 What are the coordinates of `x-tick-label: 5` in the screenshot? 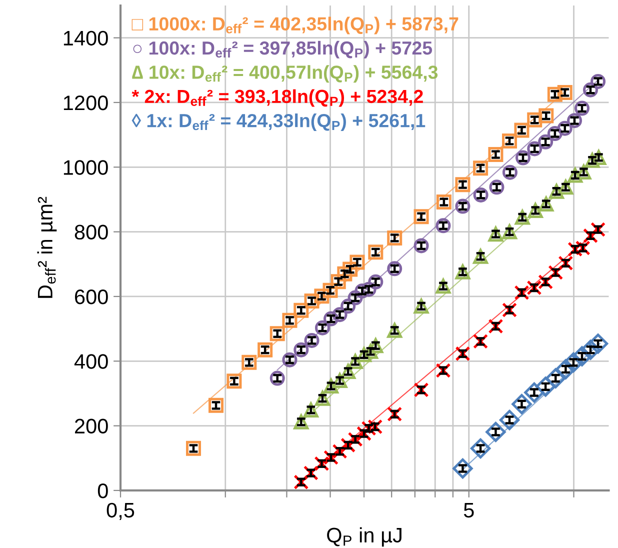 It's located at (469, 510).